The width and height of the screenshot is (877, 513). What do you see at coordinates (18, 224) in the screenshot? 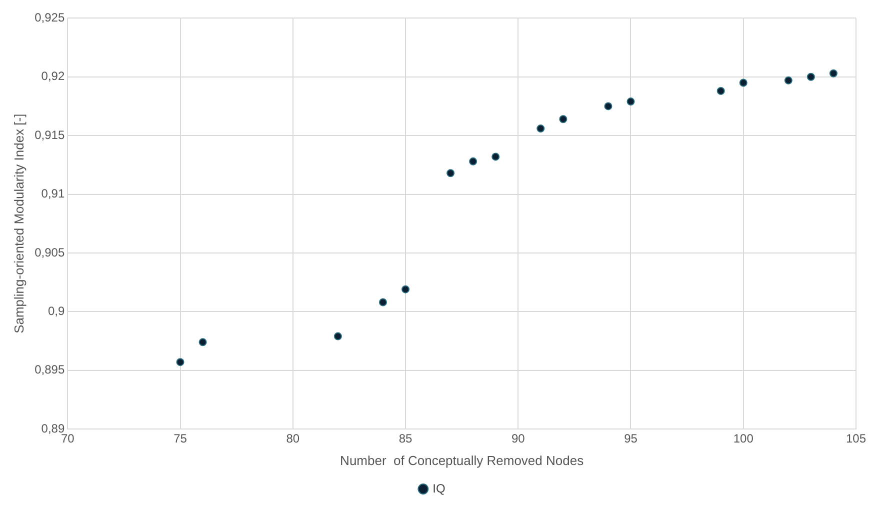
I see `y-axis-title: Sampling-oriented Modularity Index [-]` at bounding box center [18, 224].